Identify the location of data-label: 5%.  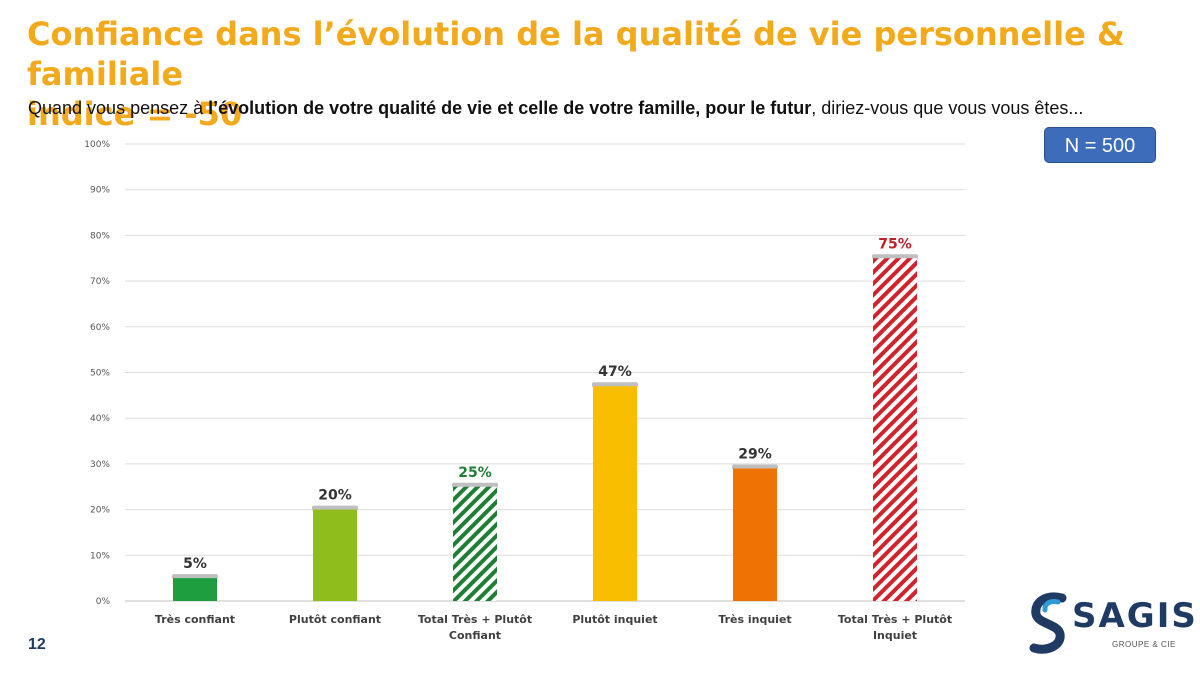
(195, 564).